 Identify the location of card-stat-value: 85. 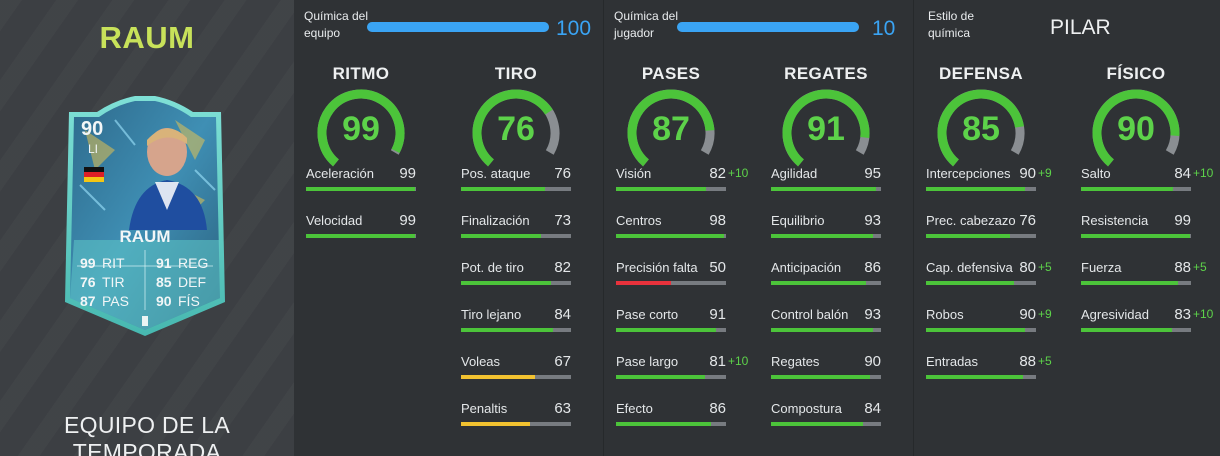
(164, 282).